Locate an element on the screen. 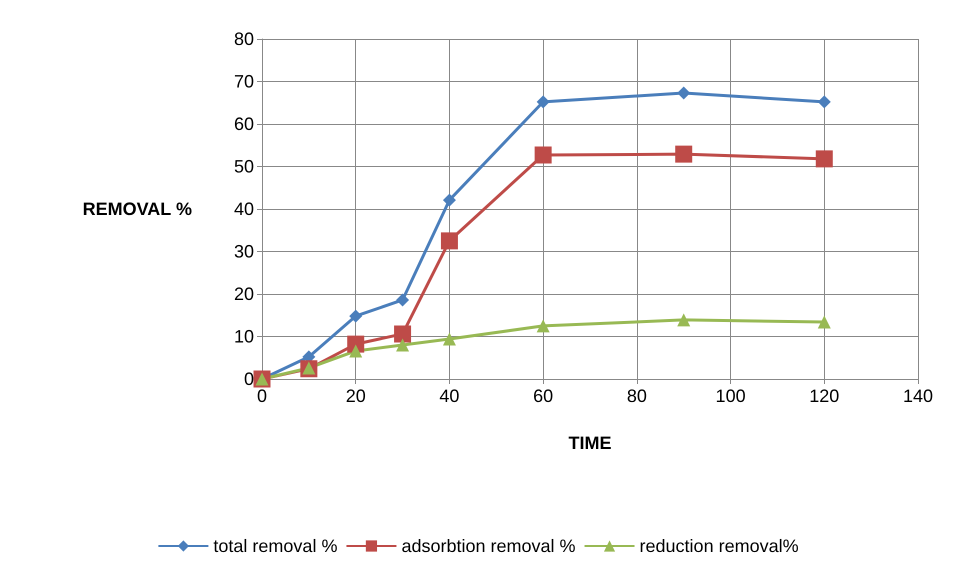 Image resolution: width=958 pixels, height=580 pixels. y-tick-label: 60 is located at coordinates (244, 124).